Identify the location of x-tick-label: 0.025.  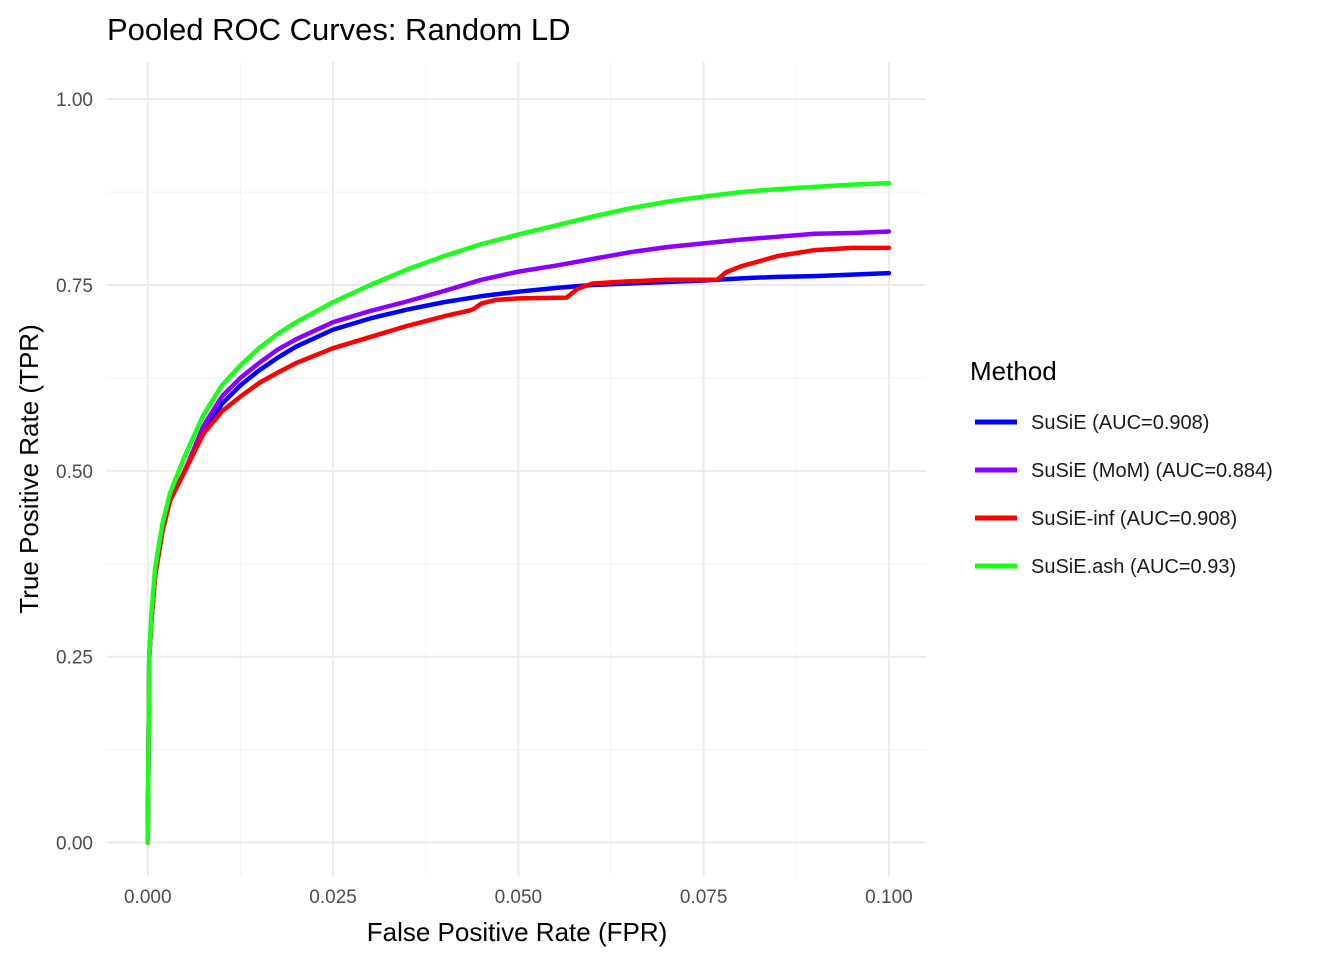
(333, 897).